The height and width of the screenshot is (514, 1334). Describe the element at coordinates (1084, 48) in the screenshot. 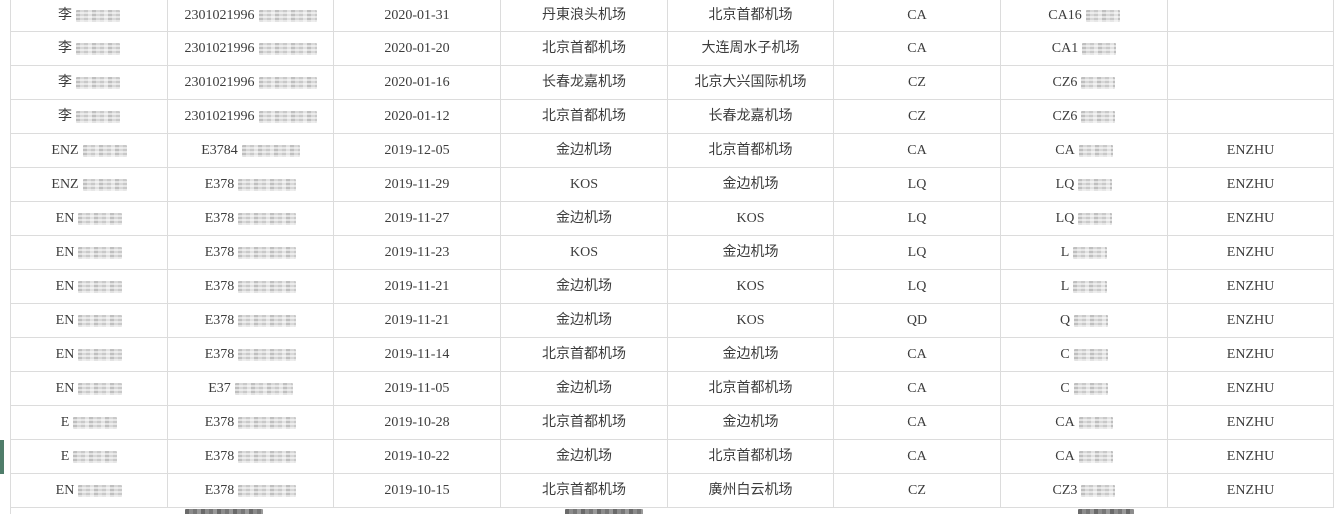

I see `cell-flight-number: CA1` at that location.